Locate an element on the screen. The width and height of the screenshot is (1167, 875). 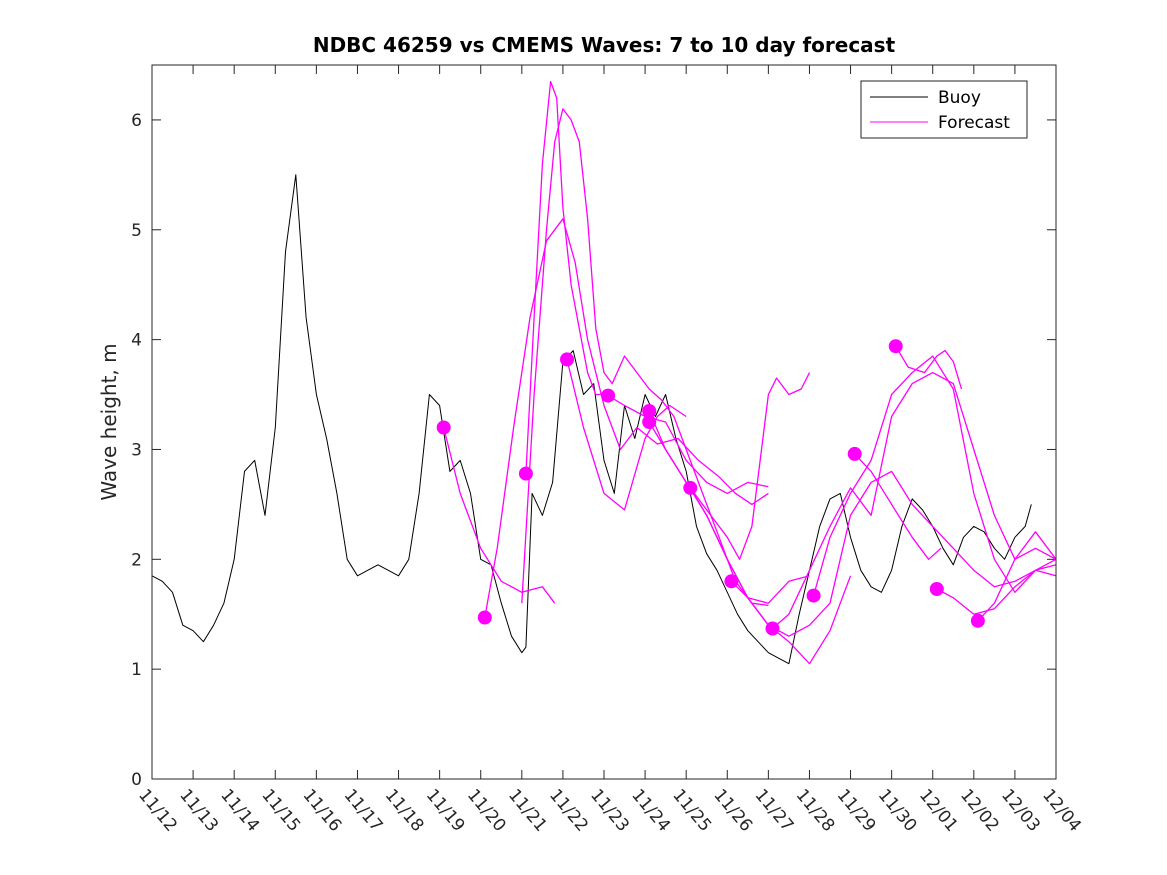
y-tick-label: 0 is located at coordinates (136, 780).